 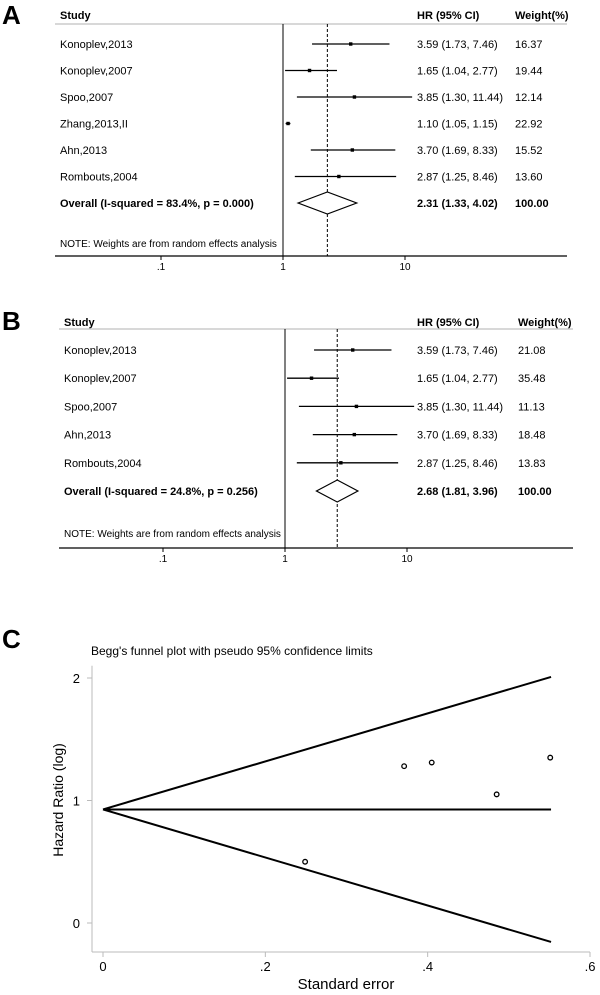 I want to click on weight-text: 12.14, so click(x=529, y=98).